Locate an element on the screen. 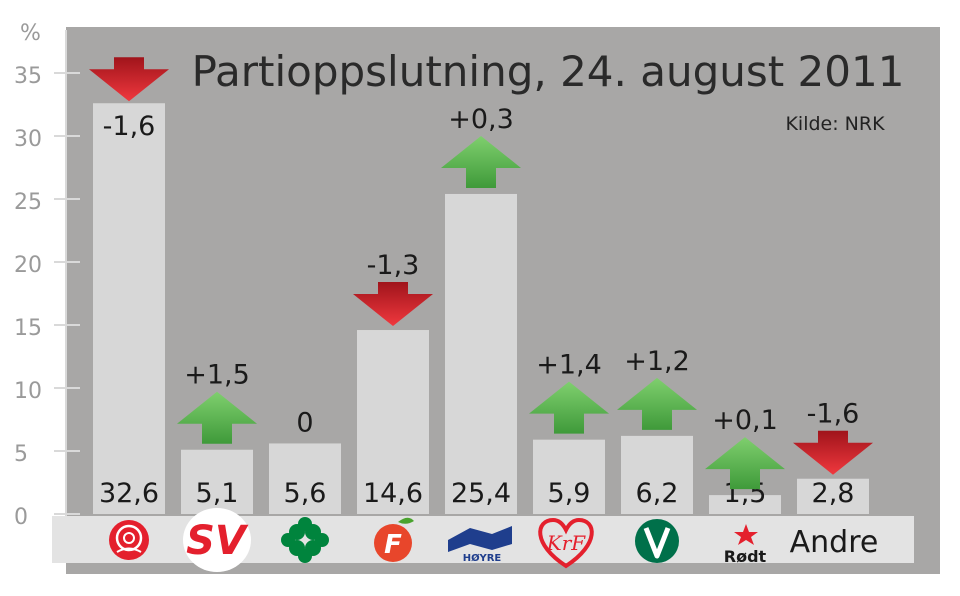 The width and height of the screenshot is (960, 596). bar-value-label: 25,4 is located at coordinates (481, 493).